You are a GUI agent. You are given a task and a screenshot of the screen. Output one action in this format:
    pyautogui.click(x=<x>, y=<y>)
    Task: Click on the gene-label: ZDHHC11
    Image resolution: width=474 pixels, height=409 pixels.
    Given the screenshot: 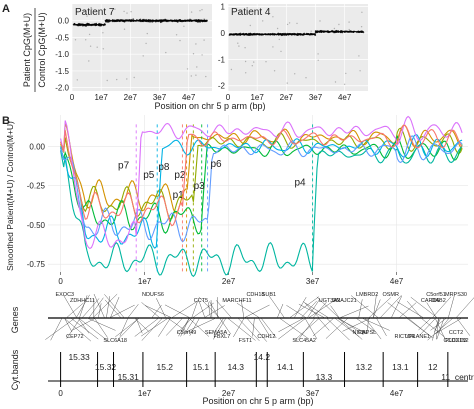 What is the action you would take?
    pyautogui.click(x=82, y=301)
    